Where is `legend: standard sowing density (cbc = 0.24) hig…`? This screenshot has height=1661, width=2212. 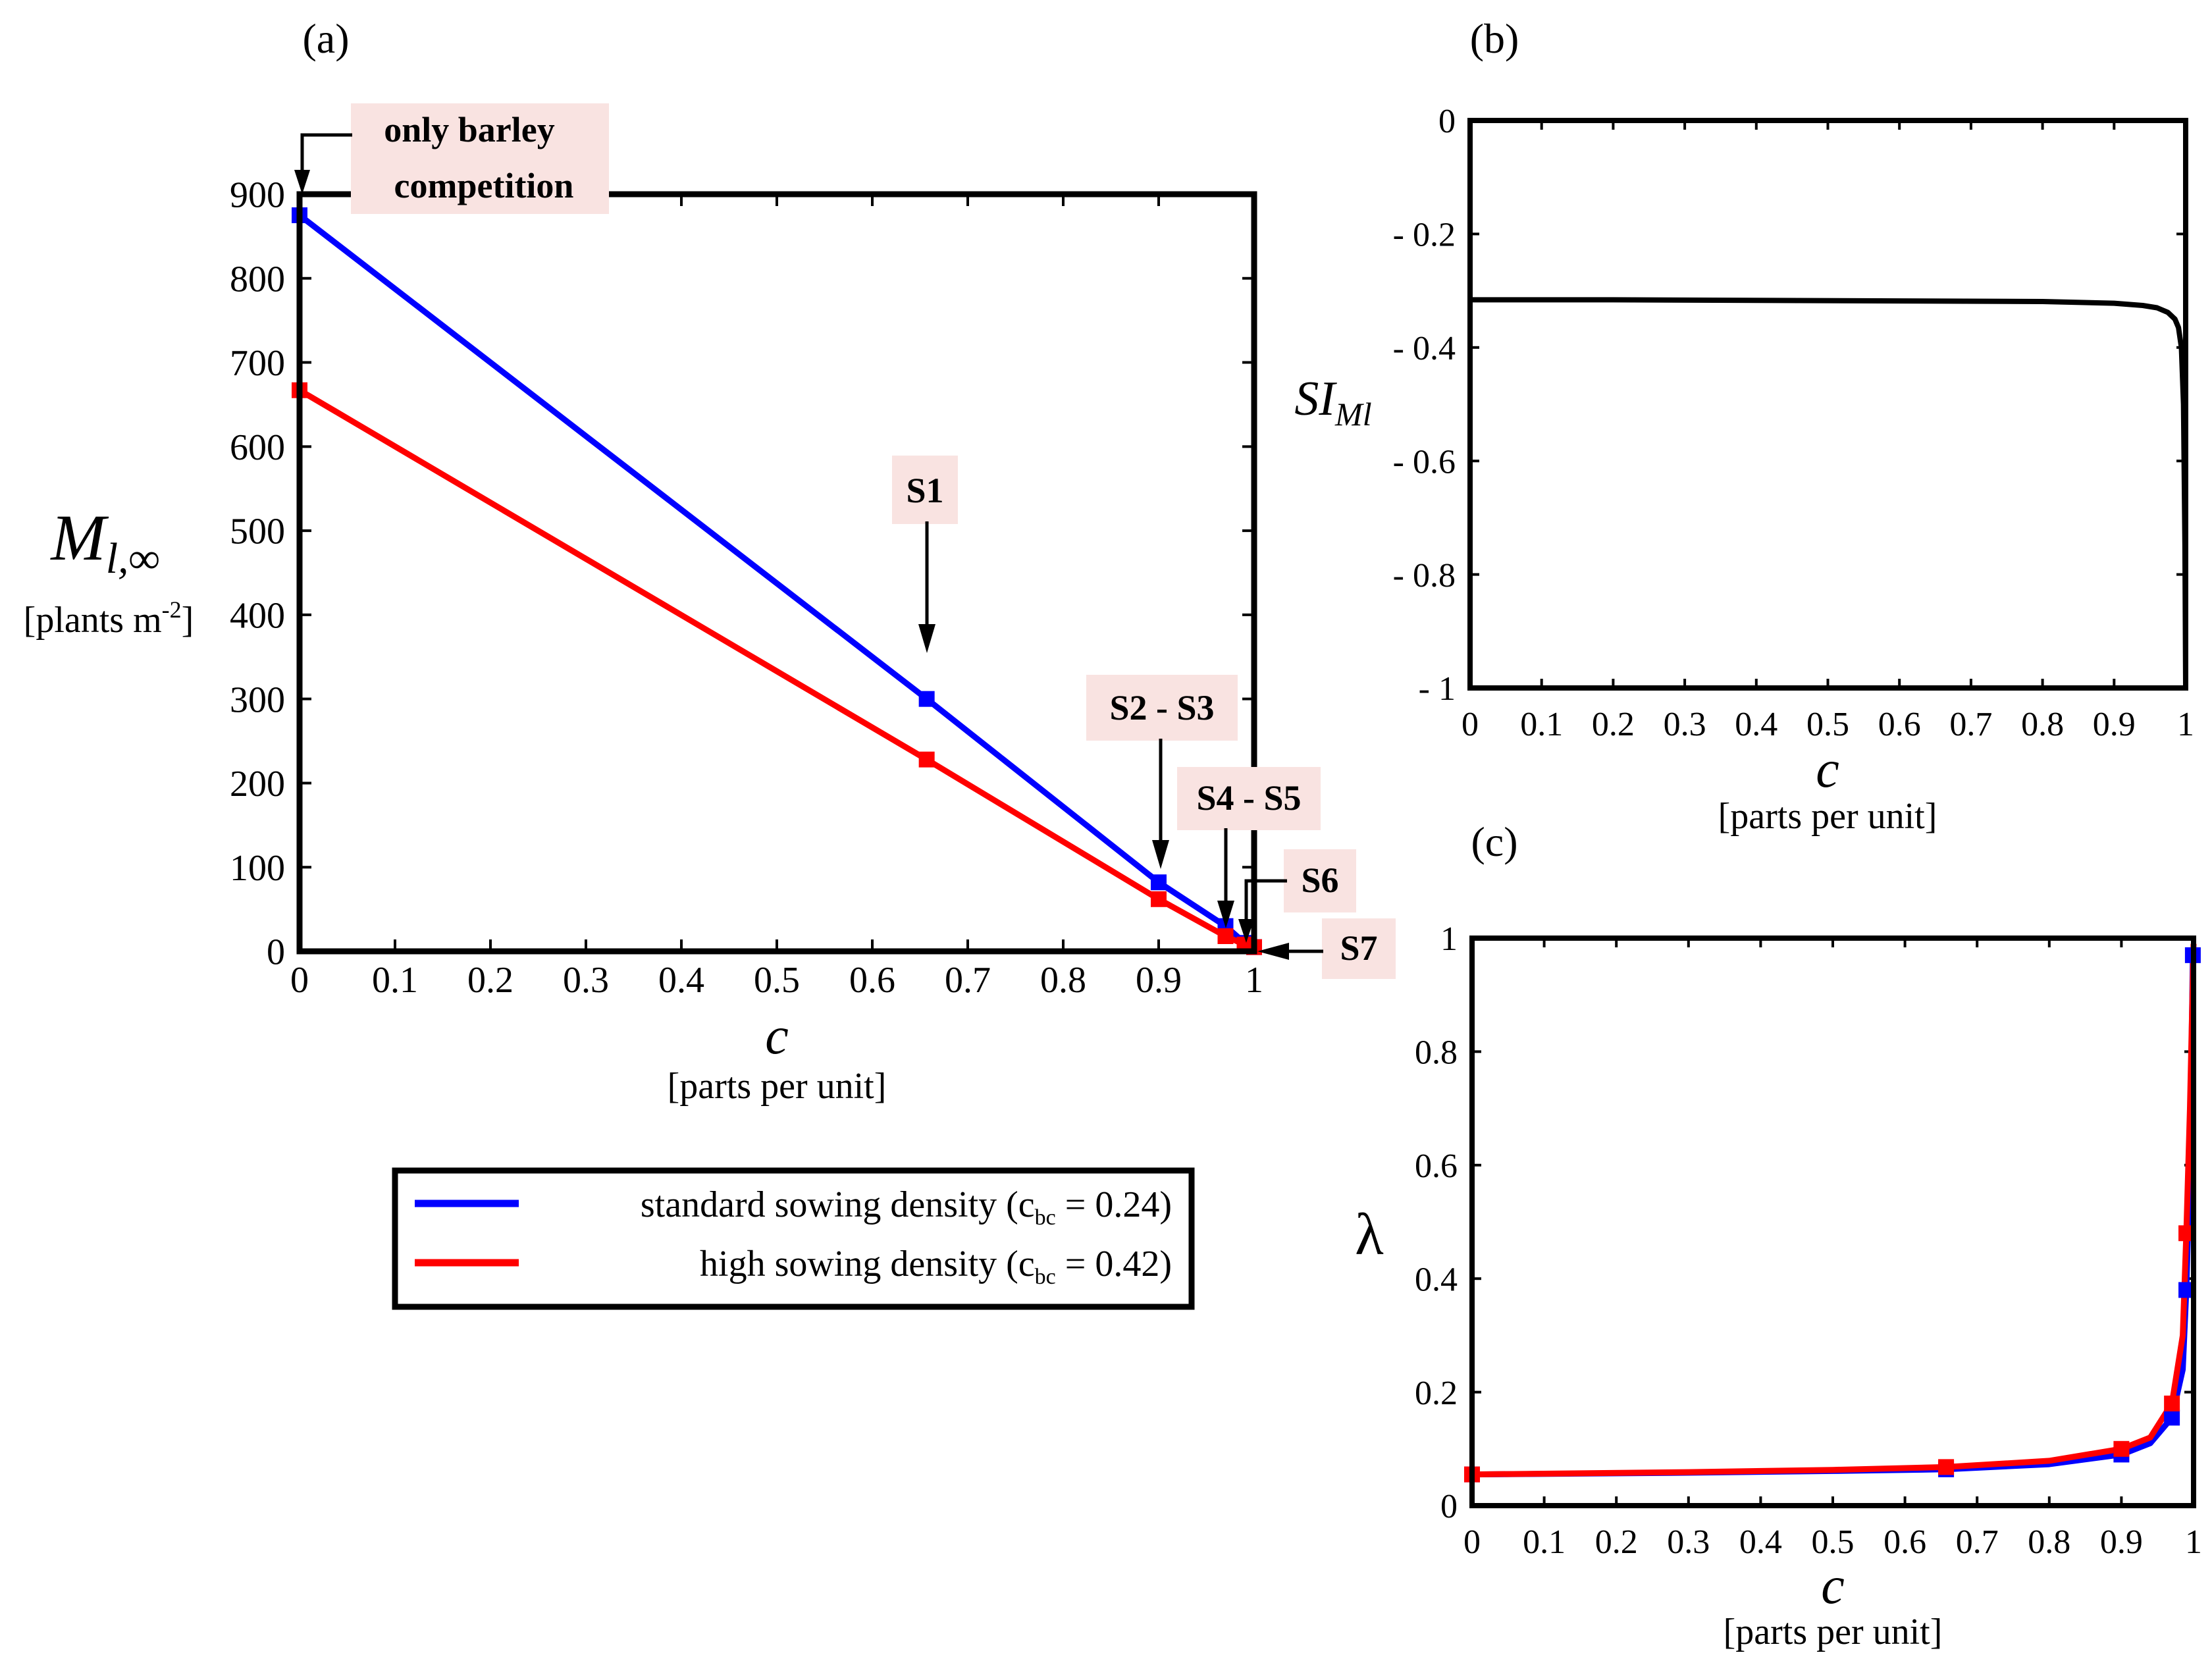 legend: standard sowing density (cbc = 0.24) hig… is located at coordinates (794, 1238).